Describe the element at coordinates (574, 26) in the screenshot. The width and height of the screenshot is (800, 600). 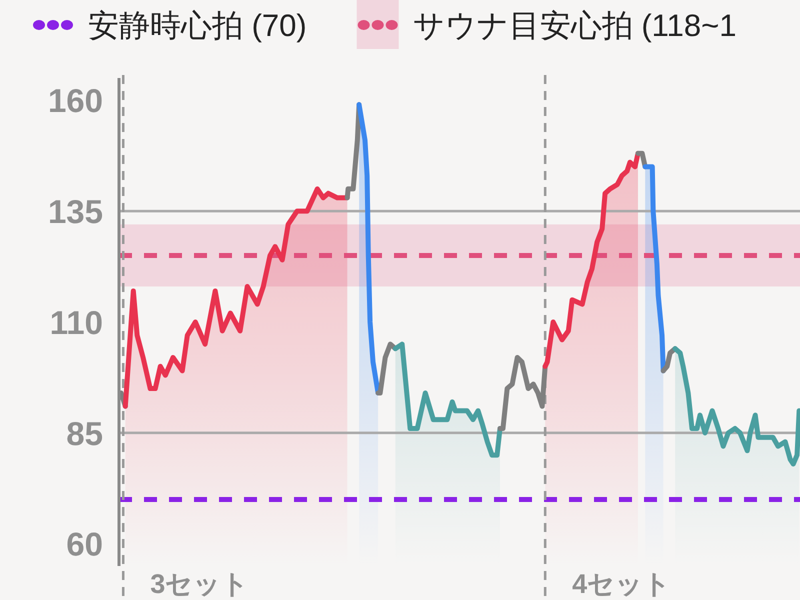
I see `legend-label: サウナ目安心拍 (118~1` at that location.